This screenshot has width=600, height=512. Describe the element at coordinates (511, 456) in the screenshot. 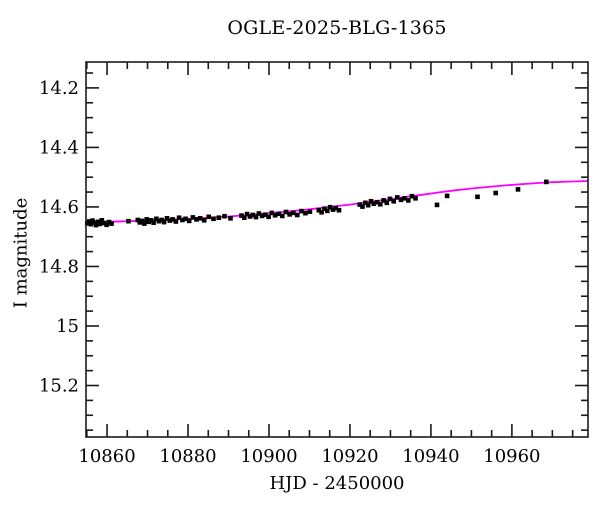

I see `svg-text: 10960` at that location.